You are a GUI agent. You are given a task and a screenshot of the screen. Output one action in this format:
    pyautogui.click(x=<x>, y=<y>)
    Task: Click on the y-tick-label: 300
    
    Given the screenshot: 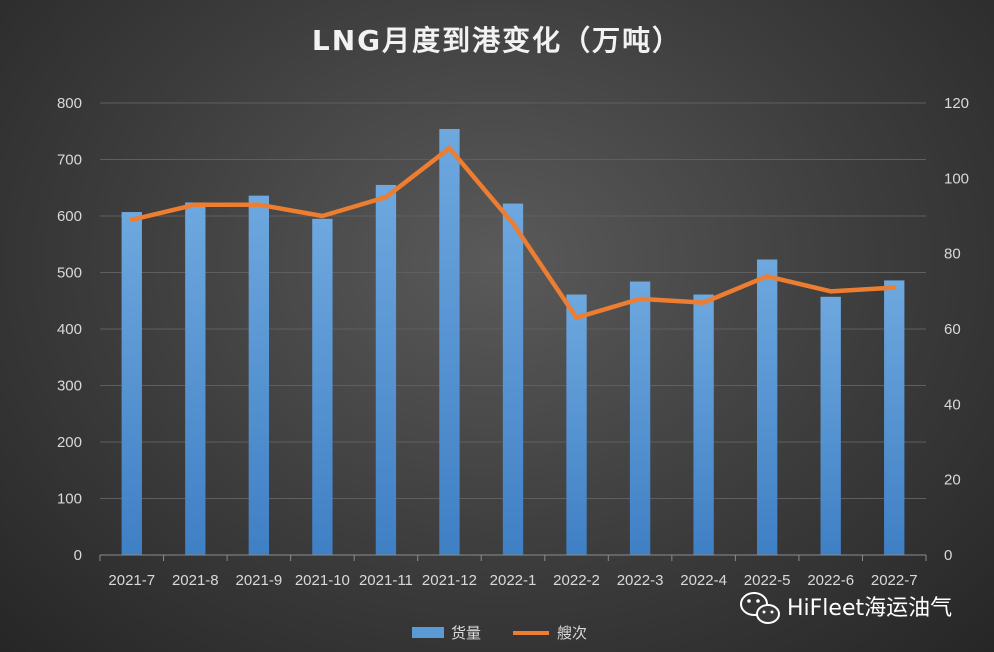 What is the action you would take?
    pyautogui.click(x=69, y=386)
    